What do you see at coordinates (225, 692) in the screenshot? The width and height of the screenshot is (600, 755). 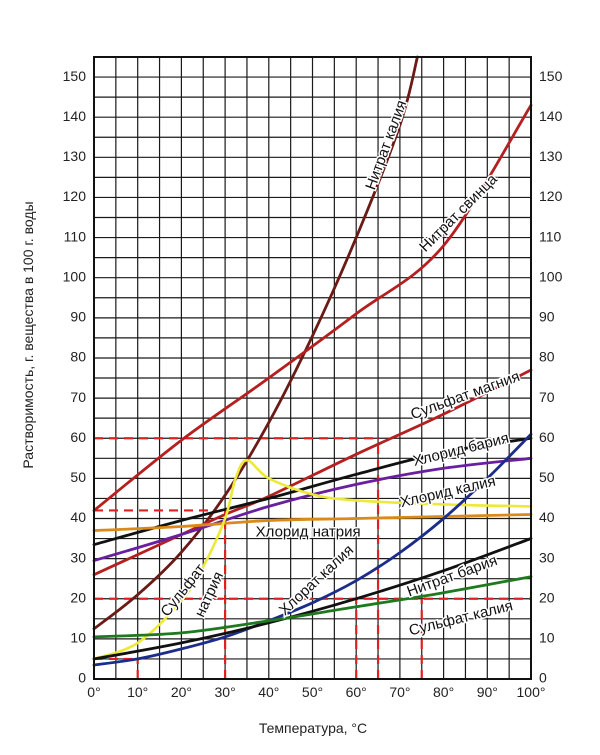 I see `x-tick-label: 30°` at bounding box center [225, 692].